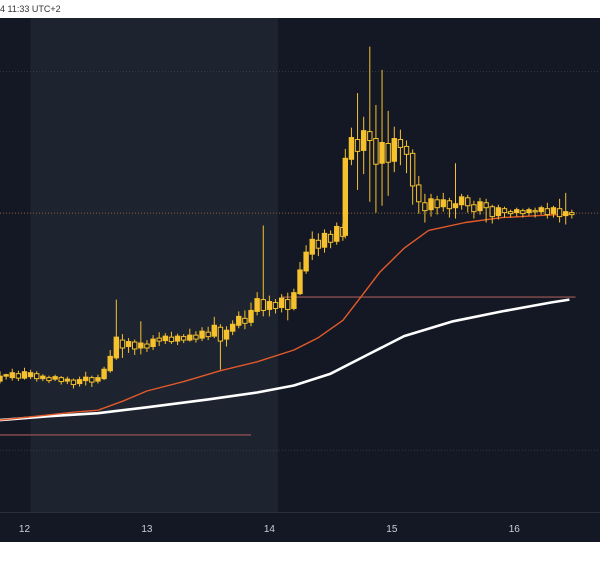  I want to click on x-tick-label-12: 12, so click(25, 529).